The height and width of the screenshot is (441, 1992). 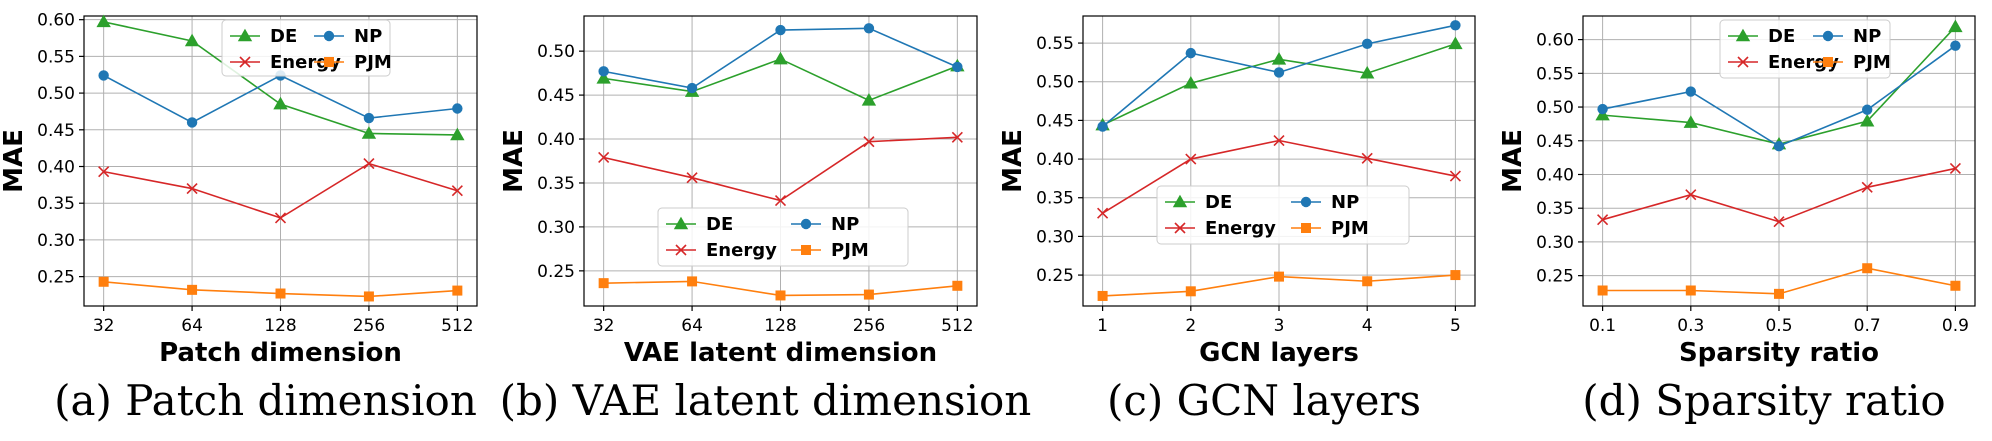 I want to click on chart-4-legend-marker-de, so click(x=1743, y=35).